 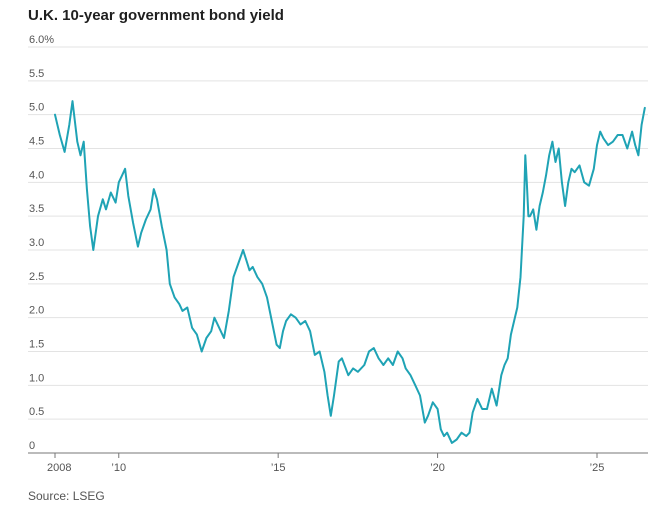 I want to click on y-tick-label: 5.5, so click(x=36, y=74).